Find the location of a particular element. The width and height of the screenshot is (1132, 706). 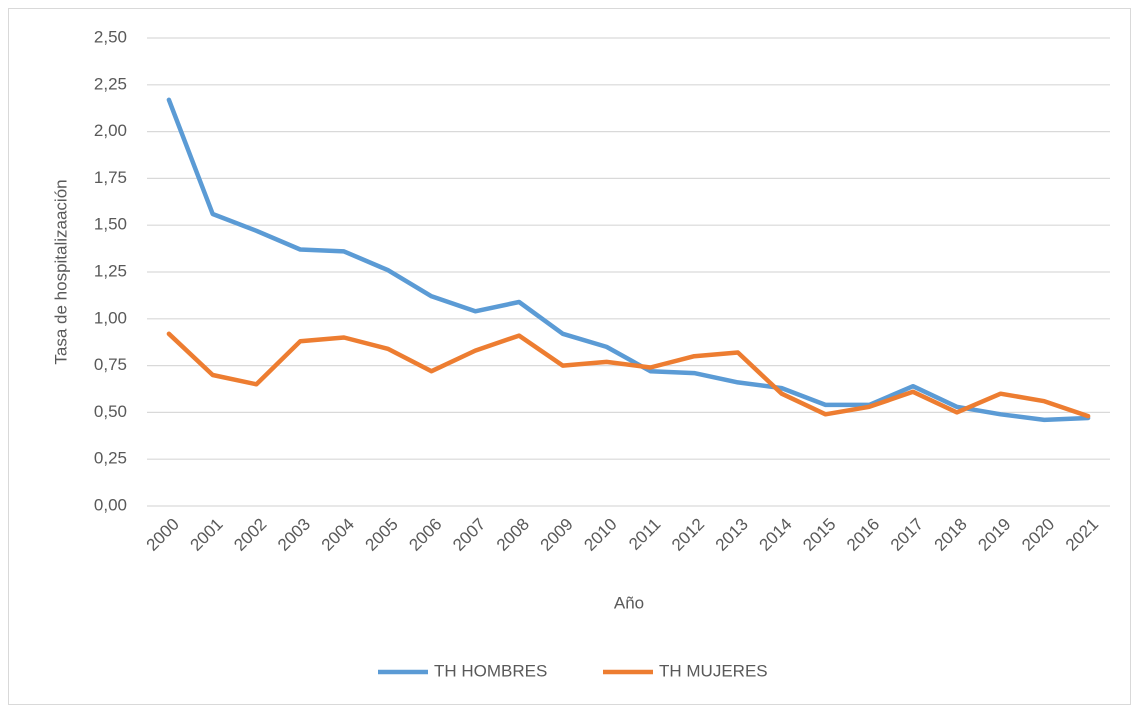

y-tick-label: 0,50 is located at coordinates (110, 411).